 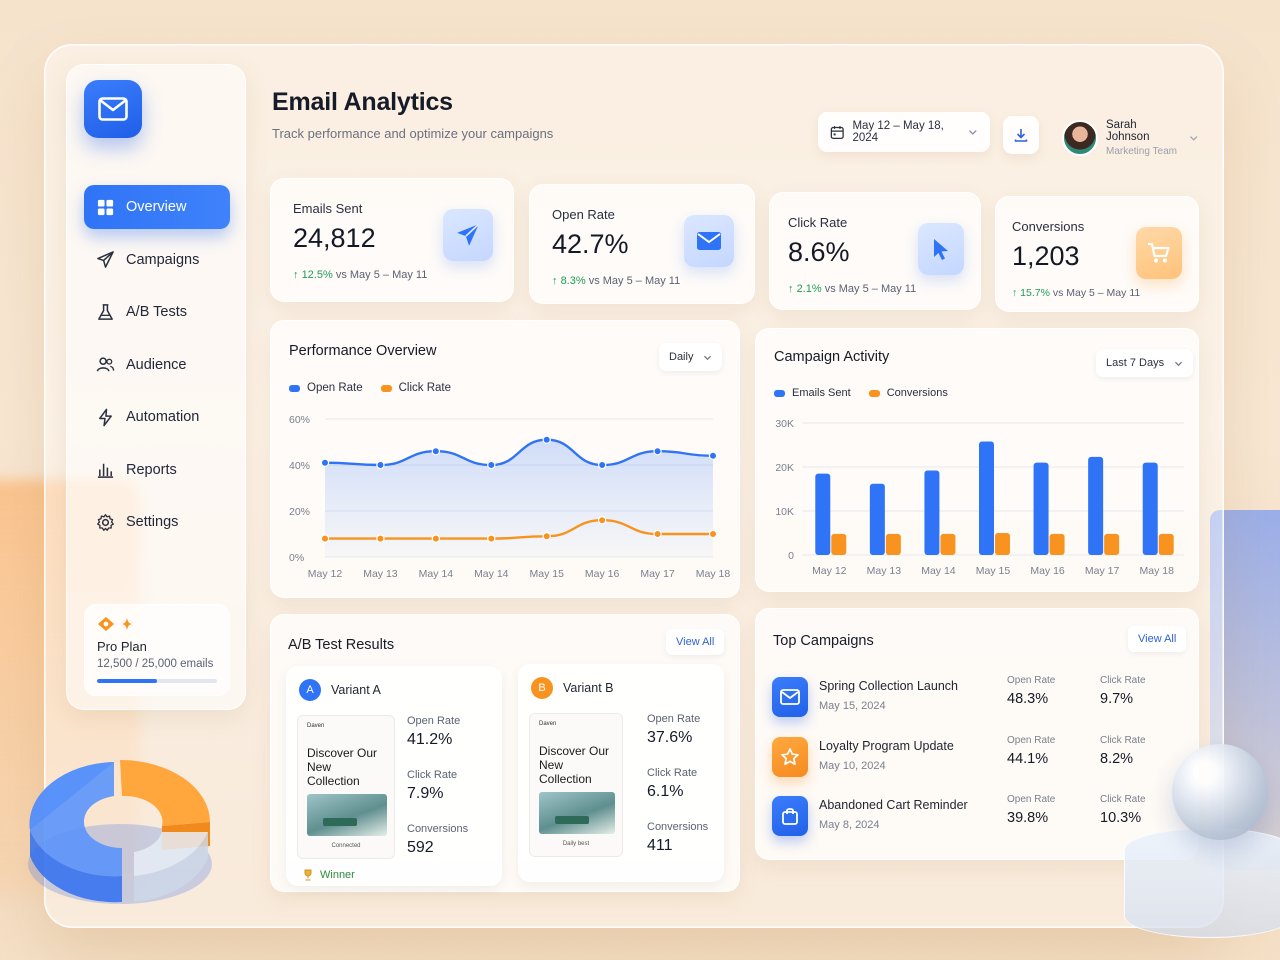 I want to click on x-tick-label: May 17, so click(x=1102, y=571).